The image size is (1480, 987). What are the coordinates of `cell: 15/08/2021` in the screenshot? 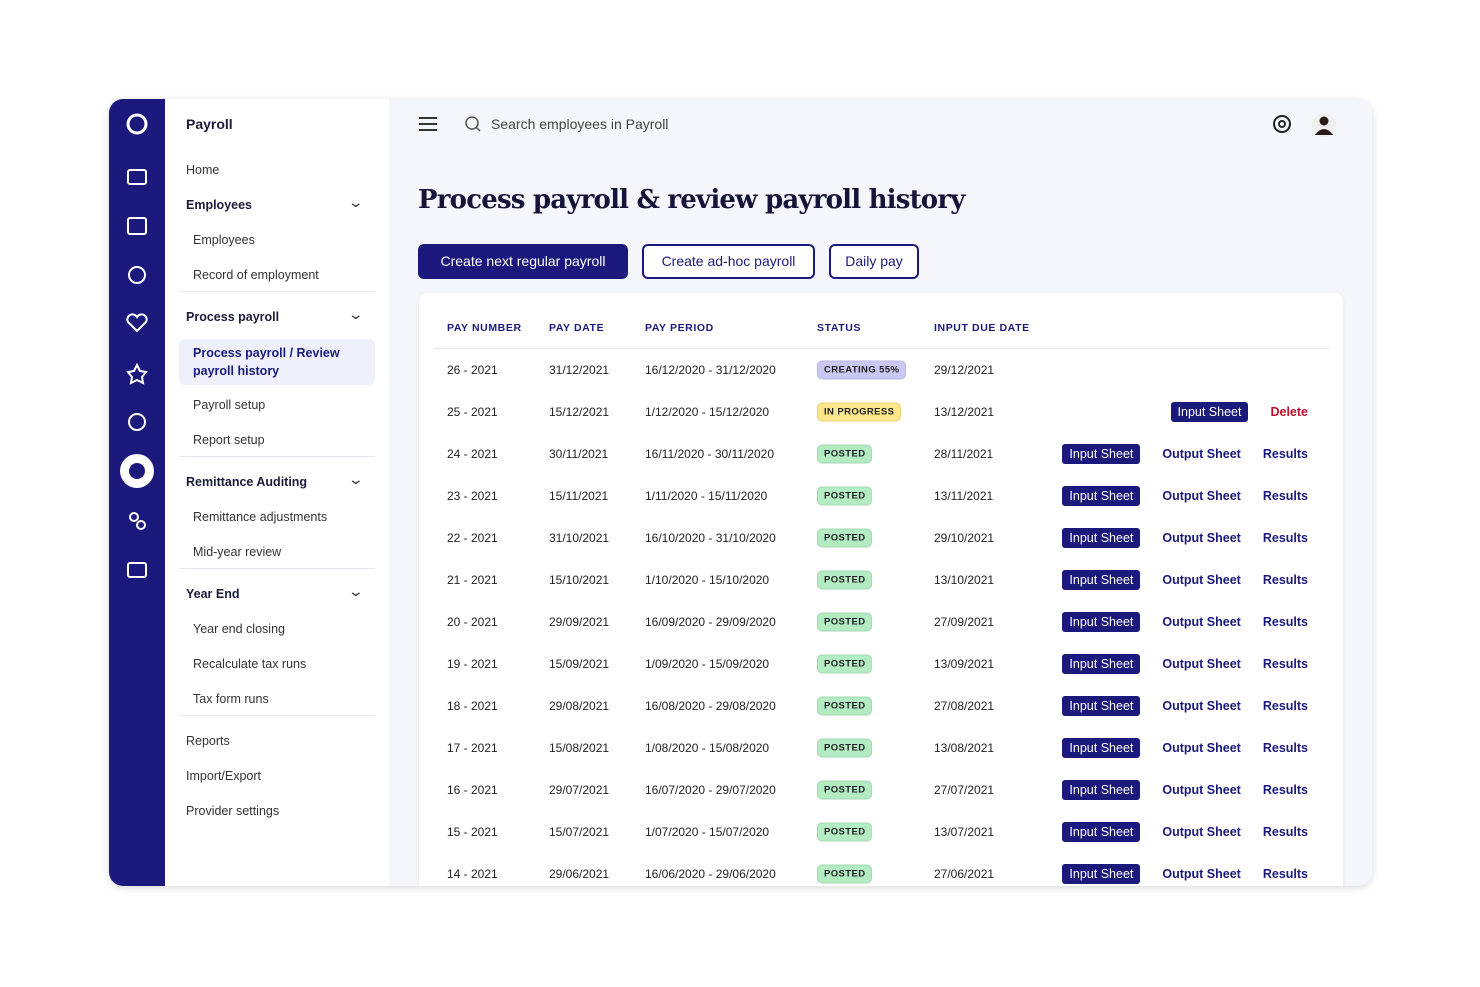 It's located at (579, 748).